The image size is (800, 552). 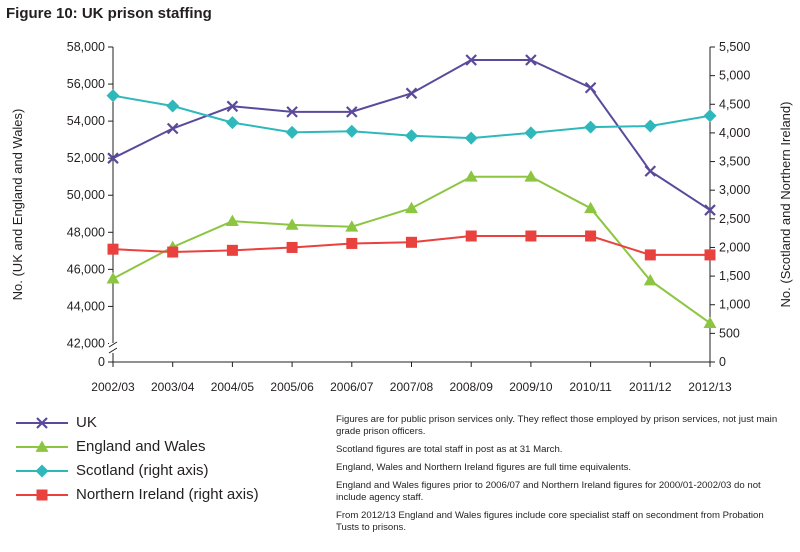 What do you see at coordinates (411, 117) in the screenshot?
I see `series-scotland` at bounding box center [411, 117].